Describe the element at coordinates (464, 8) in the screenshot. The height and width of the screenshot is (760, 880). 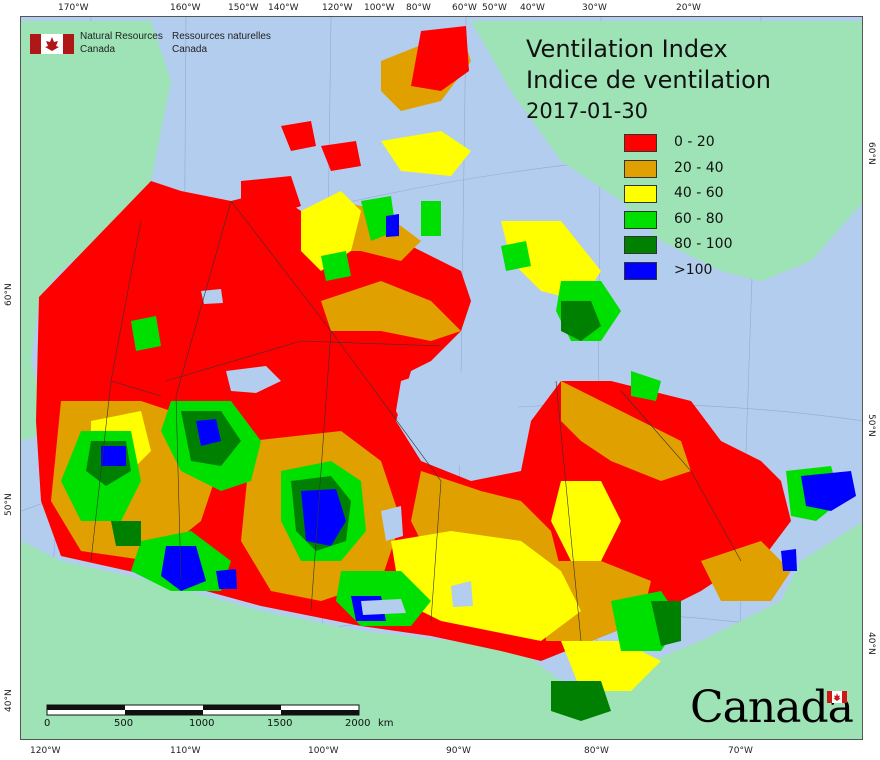
I see `top-tick-label: 60°W` at that location.